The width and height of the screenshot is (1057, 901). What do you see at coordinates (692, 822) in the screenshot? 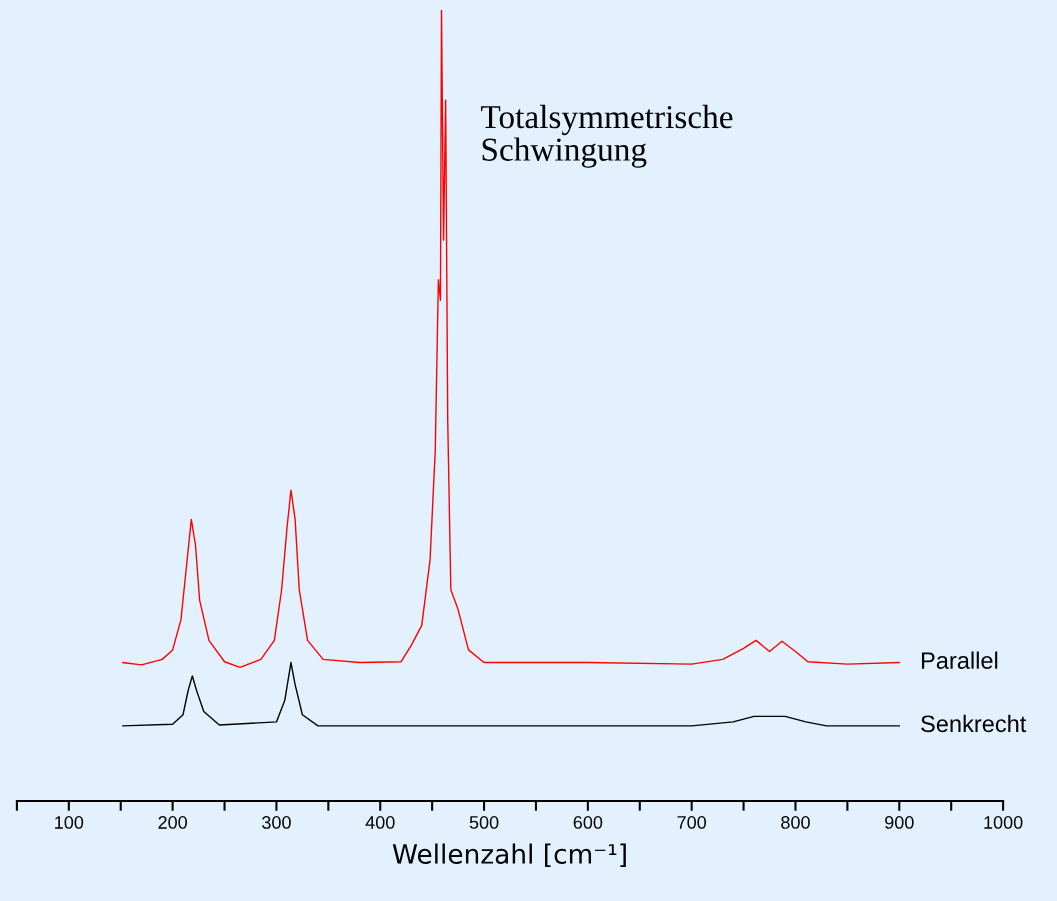
I see `x-tick-label: 700` at bounding box center [692, 822].